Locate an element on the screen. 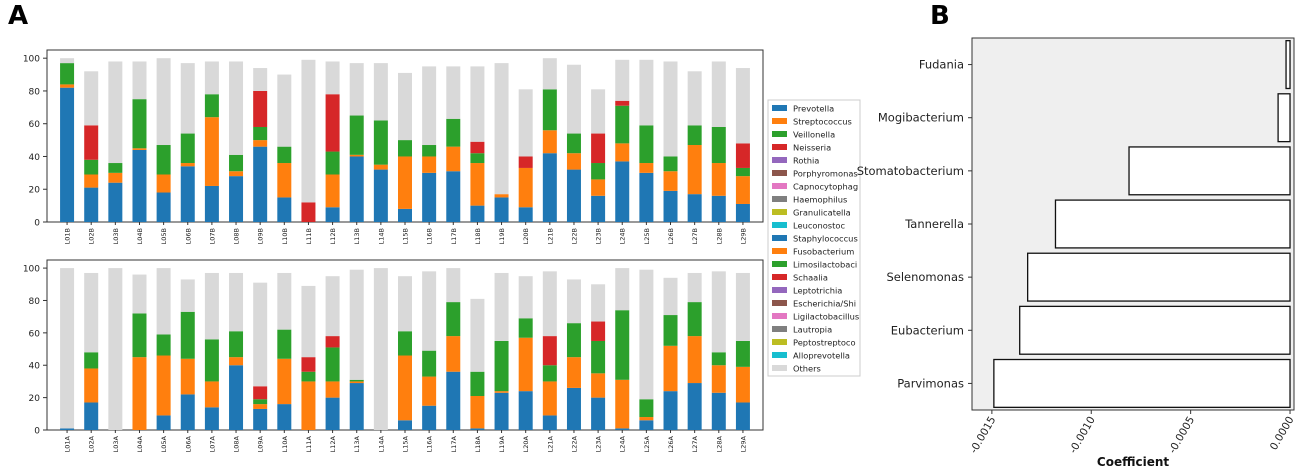  legend-label: Capnocytophag is located at coordinates (825, 187).